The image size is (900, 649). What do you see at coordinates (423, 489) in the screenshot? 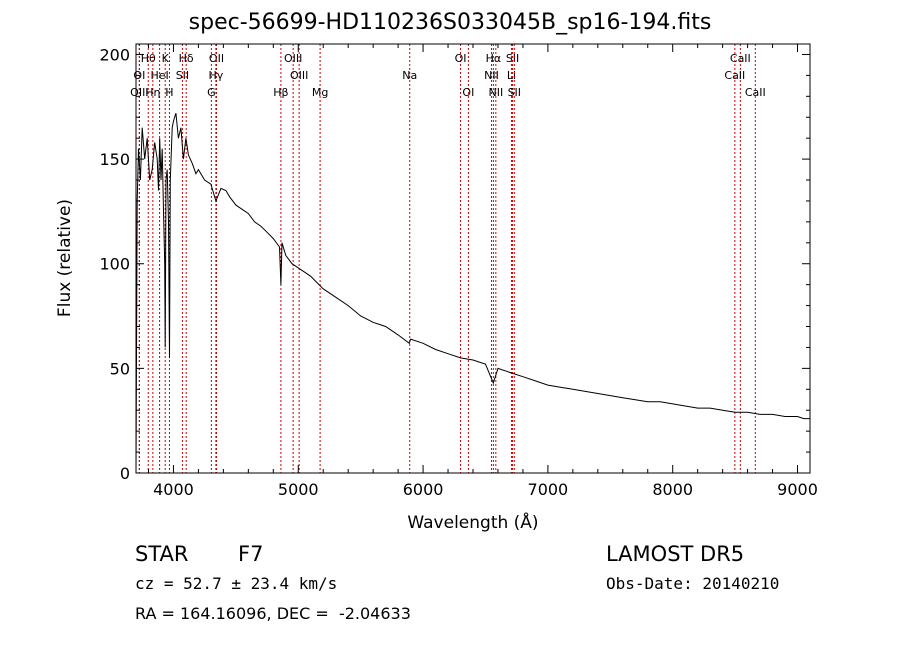
I see `x-tick-label: 6000` at bounding box center [423, 489].